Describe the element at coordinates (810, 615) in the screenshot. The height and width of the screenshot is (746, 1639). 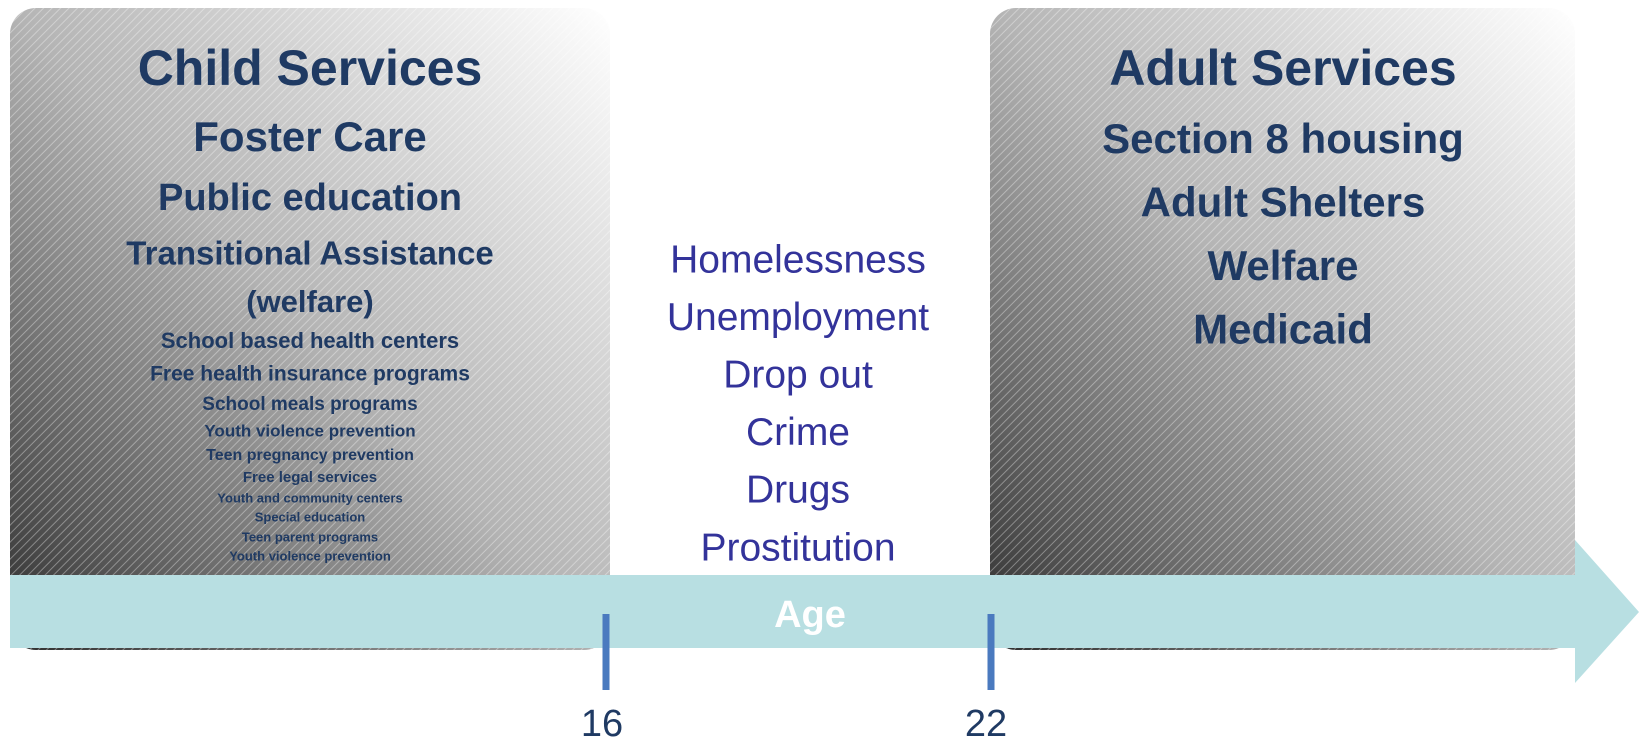
I see `axis-label: Age` at that location.